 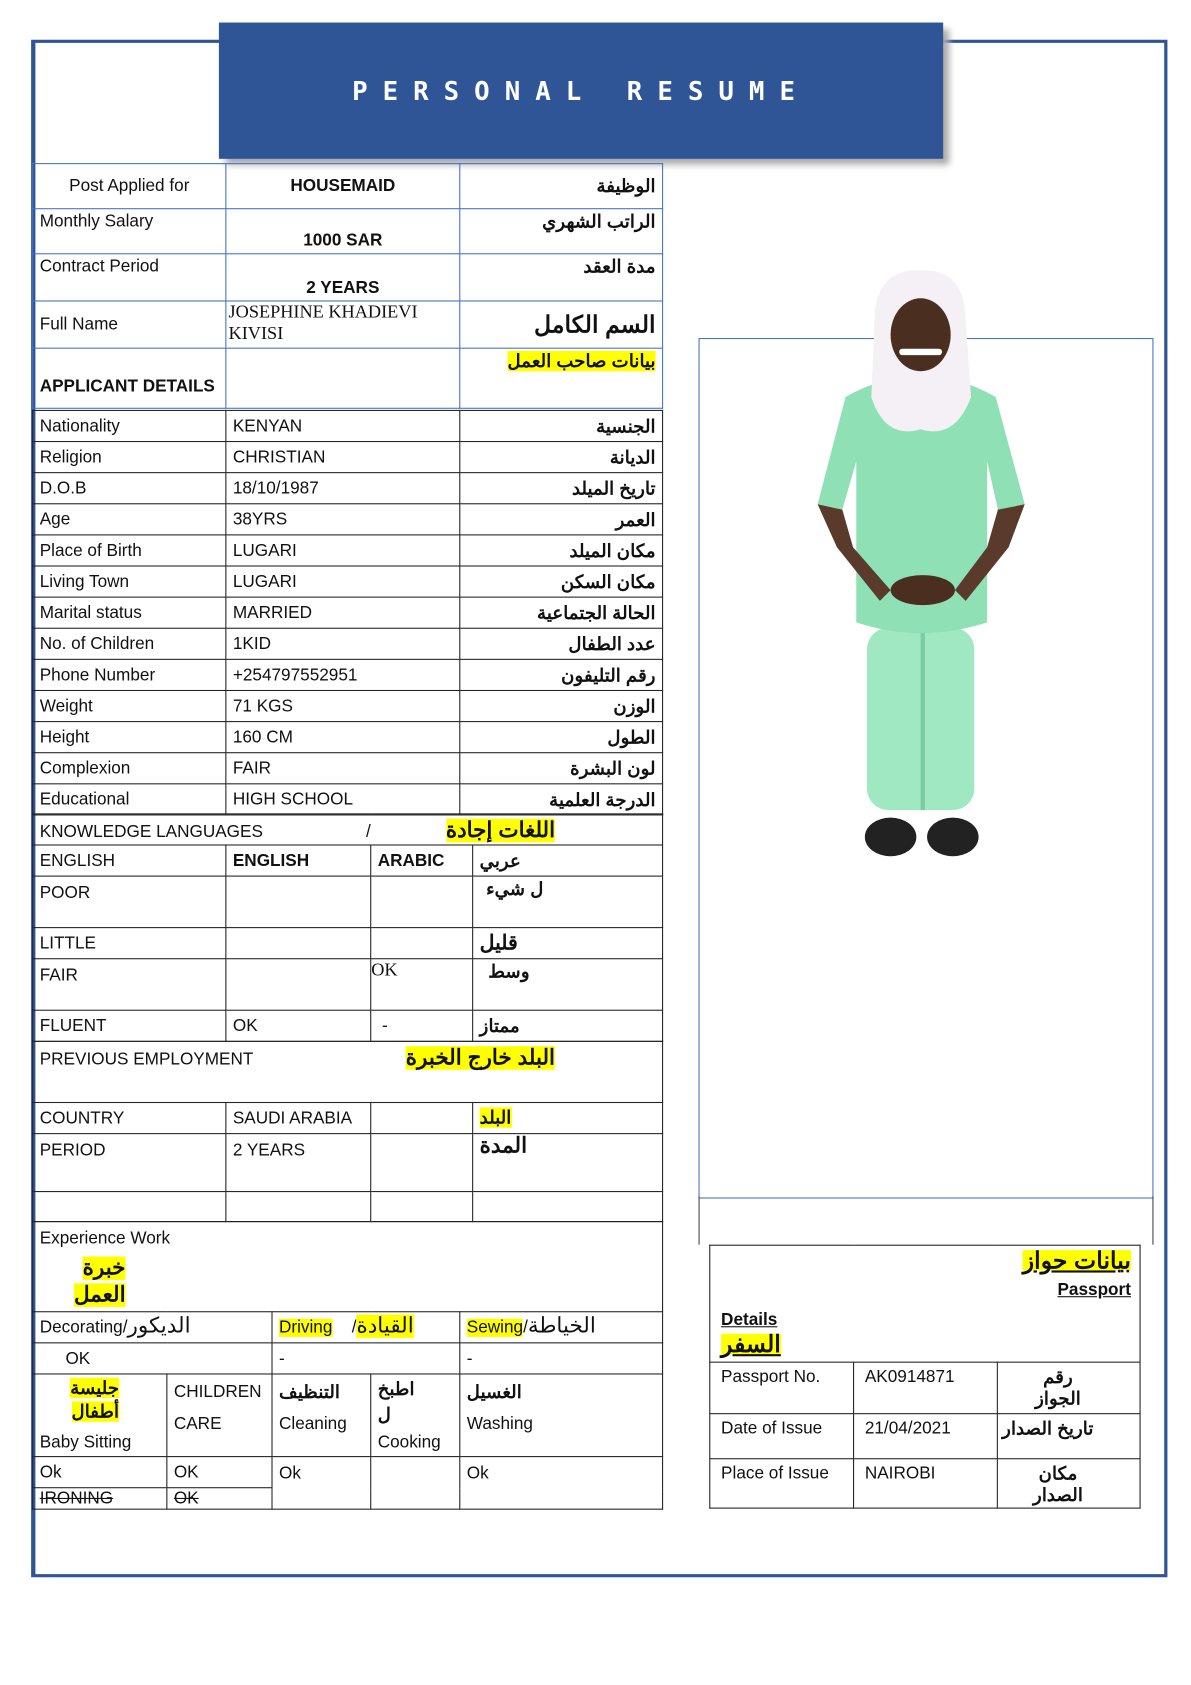 What do you see at coordinates (298, 943) in the screenshot?
I see `english` at bounding box center [298, 943].